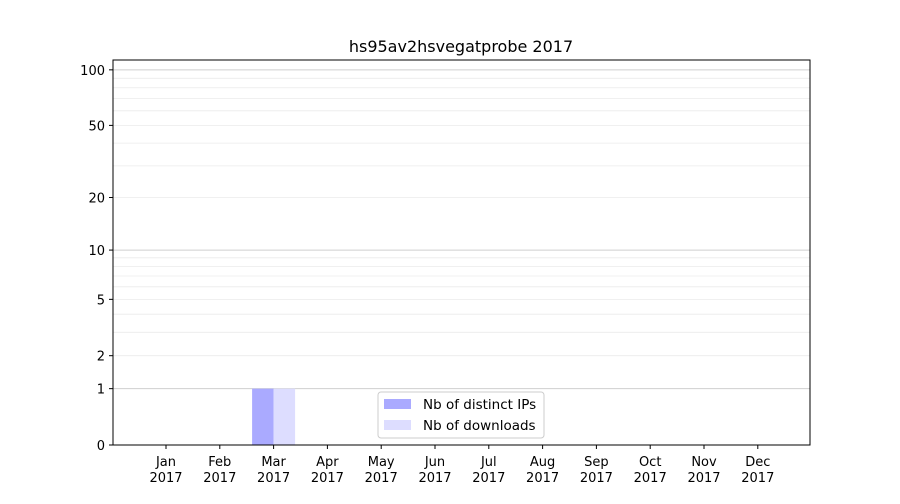 The image size is (900, 504). I want to click on y-tick-label: 10, so click(96, 251).